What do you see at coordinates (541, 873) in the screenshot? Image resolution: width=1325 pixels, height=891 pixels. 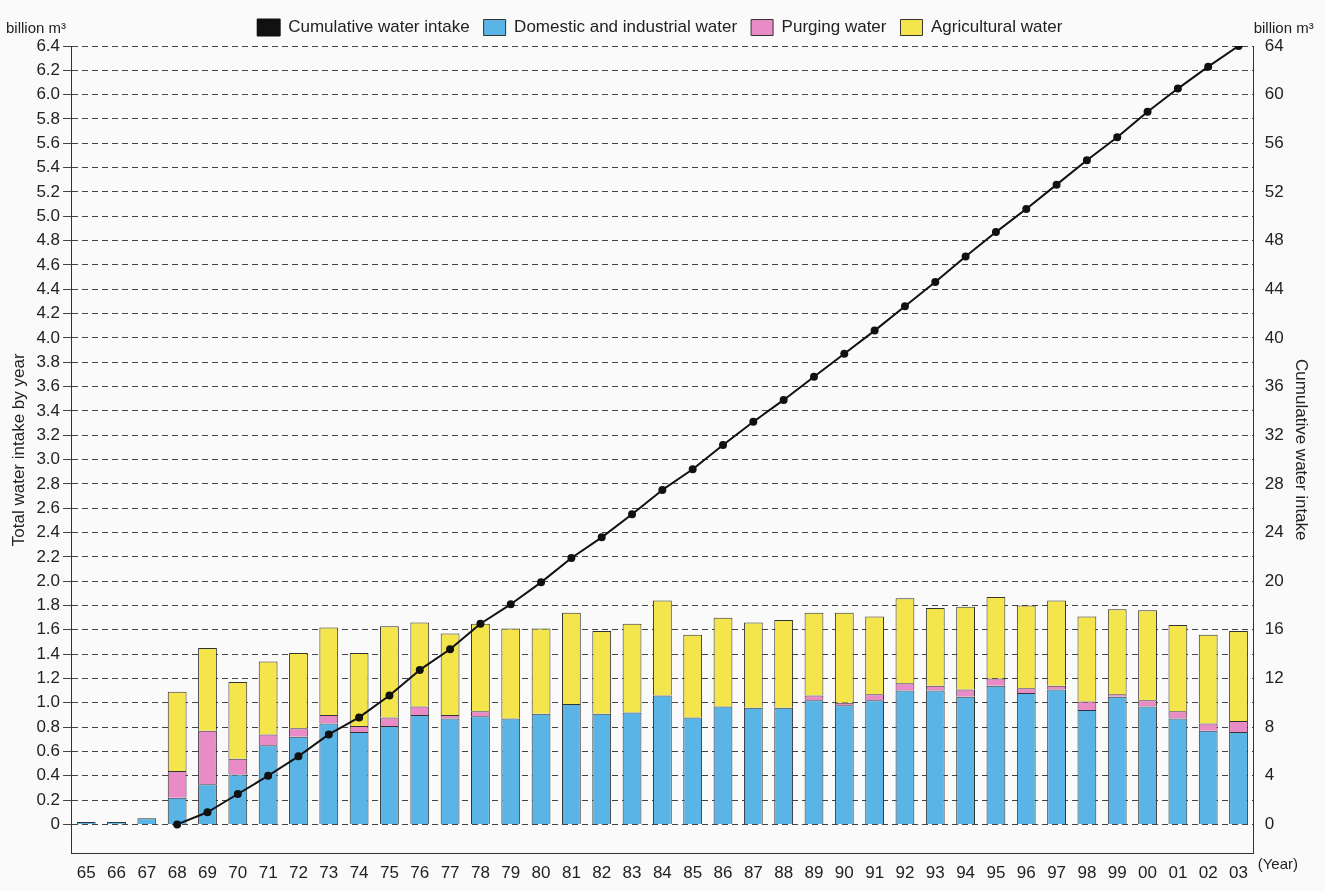 I see `x-tick-label: 80` at bounding box center [541, 873].